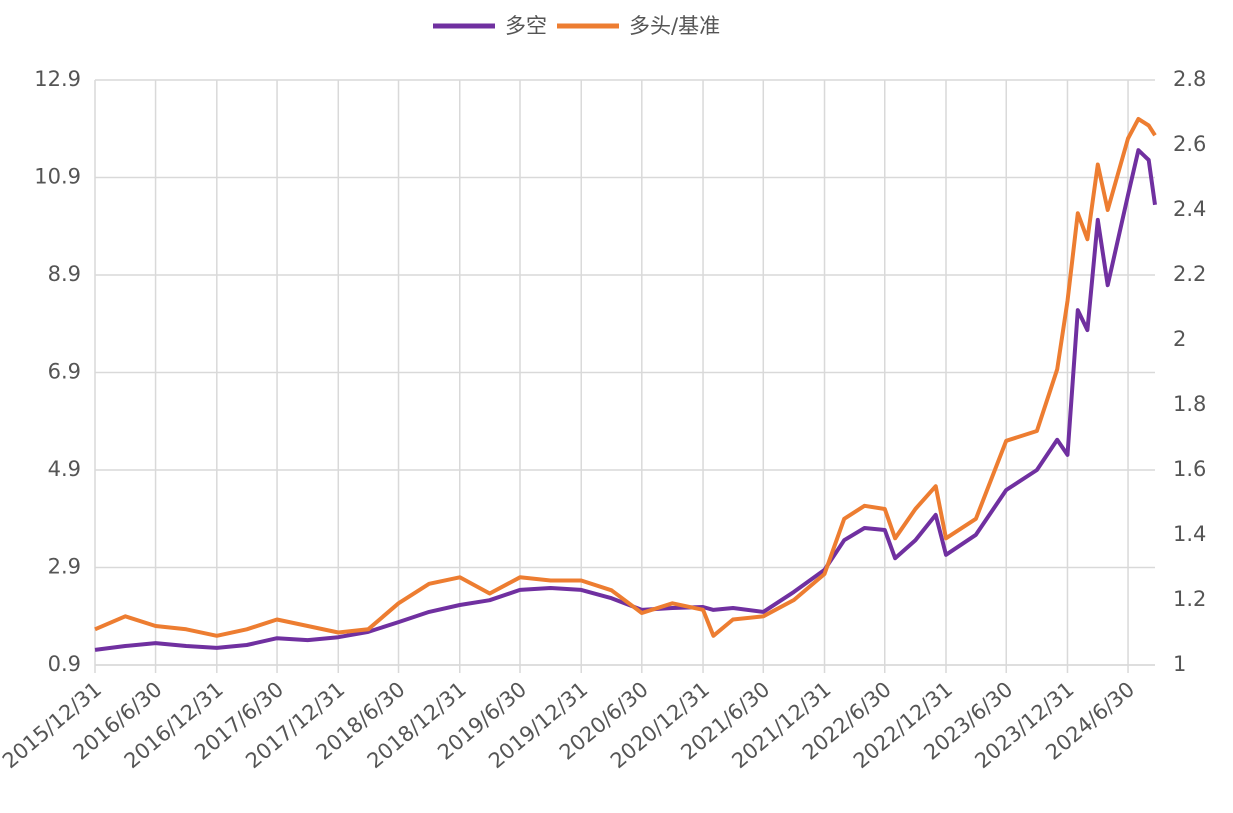 This screenshot has width=1233, height=813. What do you see at coordinates (64, 664) in the screenshot?
I see `y-tick-label: 0.9` at bounding box center [64, 664].